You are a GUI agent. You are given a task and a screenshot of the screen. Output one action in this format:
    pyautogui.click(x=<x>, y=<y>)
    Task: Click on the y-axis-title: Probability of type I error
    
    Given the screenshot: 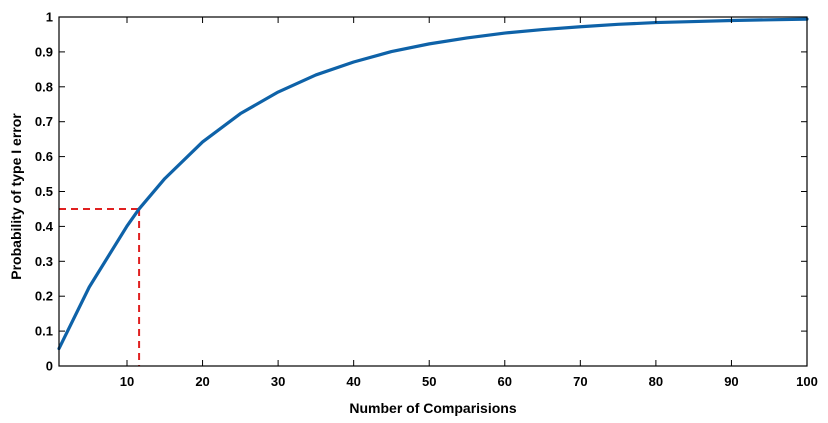 What is the action you would take?
    pyautogui.click(x=16, y=196)
    